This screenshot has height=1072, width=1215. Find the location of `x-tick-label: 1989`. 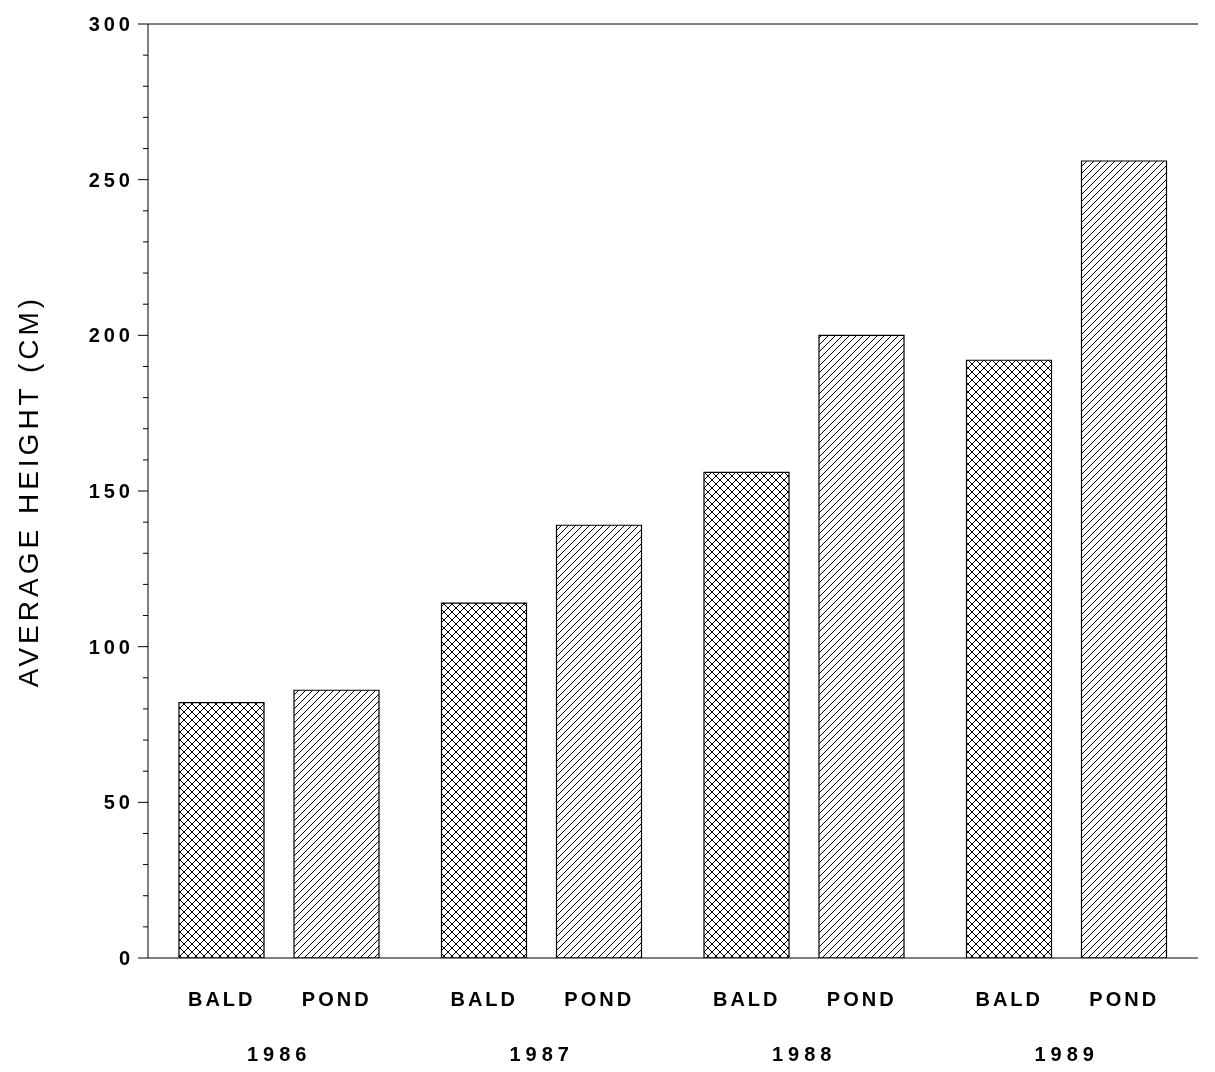

x-tick-label: 1989 is located at coordinates (1066, 1054).